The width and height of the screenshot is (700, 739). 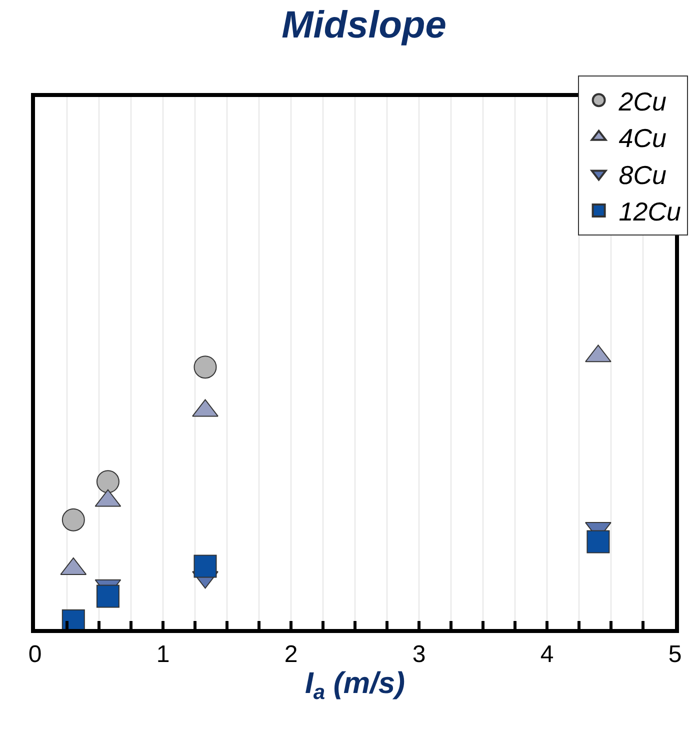 What do you see at coordinates (649, 211) in the screenshot?
I see `legend-label: 12Cu` at bounding box center [649, 211].